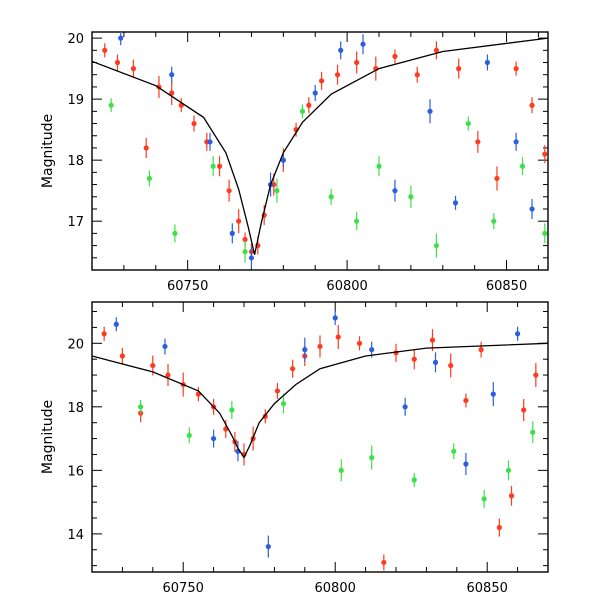 This screenshot has width=600, height=600. I want to click on y-tick-label: 19, so click(75, 100).